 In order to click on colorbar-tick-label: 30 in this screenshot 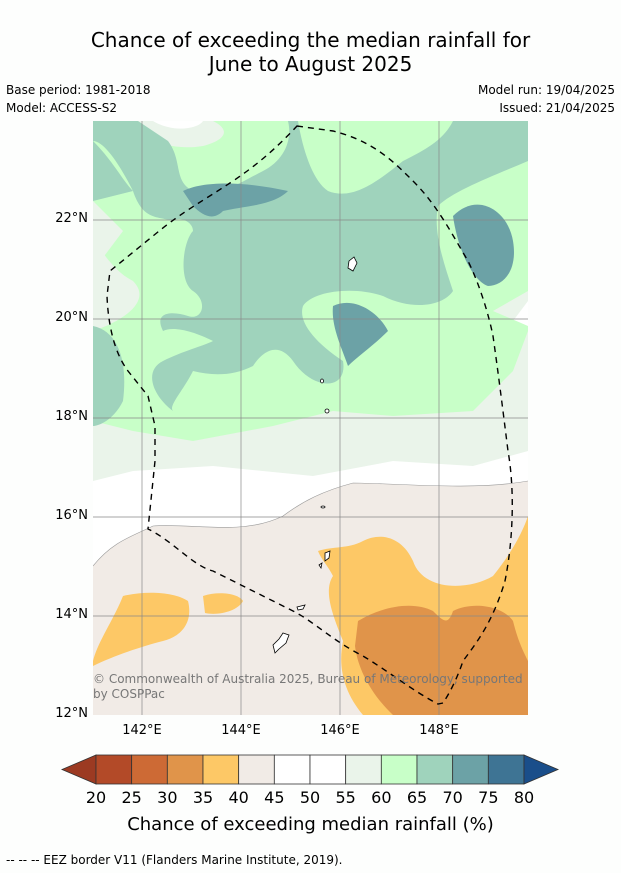, I will do `click(167, 797)`.